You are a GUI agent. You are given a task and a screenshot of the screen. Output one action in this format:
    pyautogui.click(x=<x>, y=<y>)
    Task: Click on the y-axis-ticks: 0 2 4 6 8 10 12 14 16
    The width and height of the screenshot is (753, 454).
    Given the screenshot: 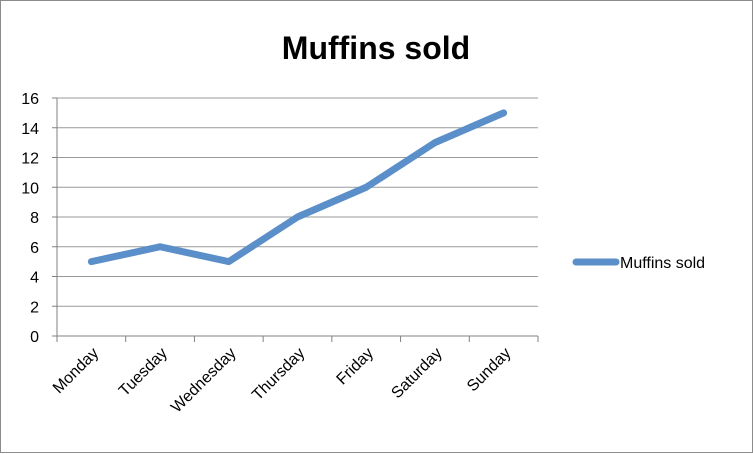 What is the action you would take?
    pyautogui.click(x=30, y=218)
    